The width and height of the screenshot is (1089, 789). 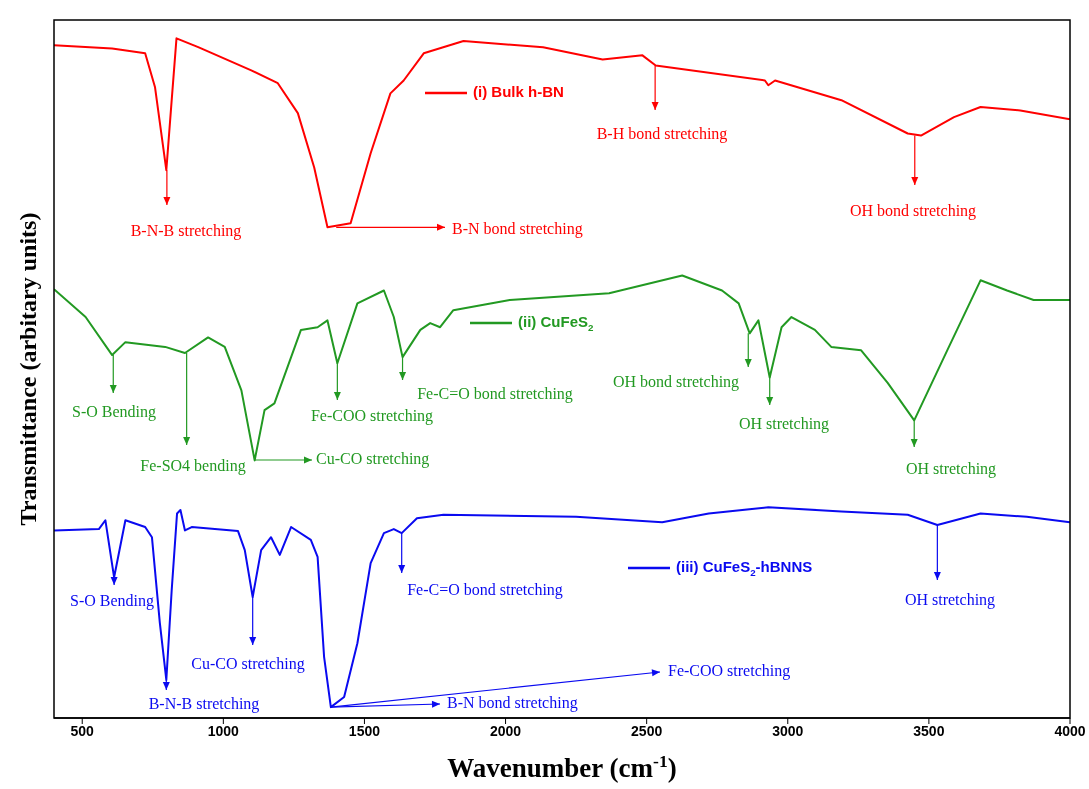 What do you see at coordinates (744, 568) in the screenshot?
I see `legend-label: (iii) CuFeS$_{2}$-hBNNS` at bounding box center [744, 568].